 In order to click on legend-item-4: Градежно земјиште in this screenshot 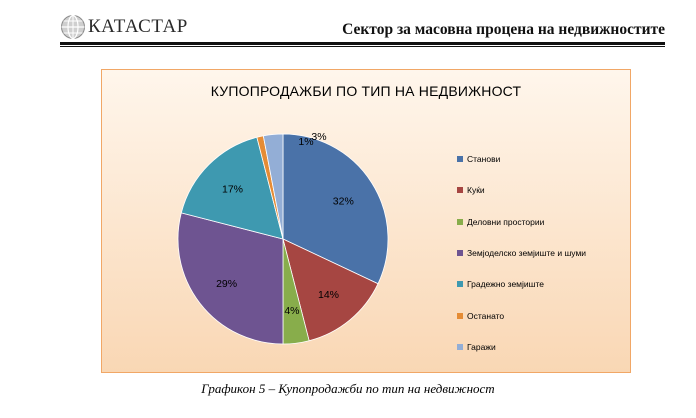, I will do `click(500, 284)`.